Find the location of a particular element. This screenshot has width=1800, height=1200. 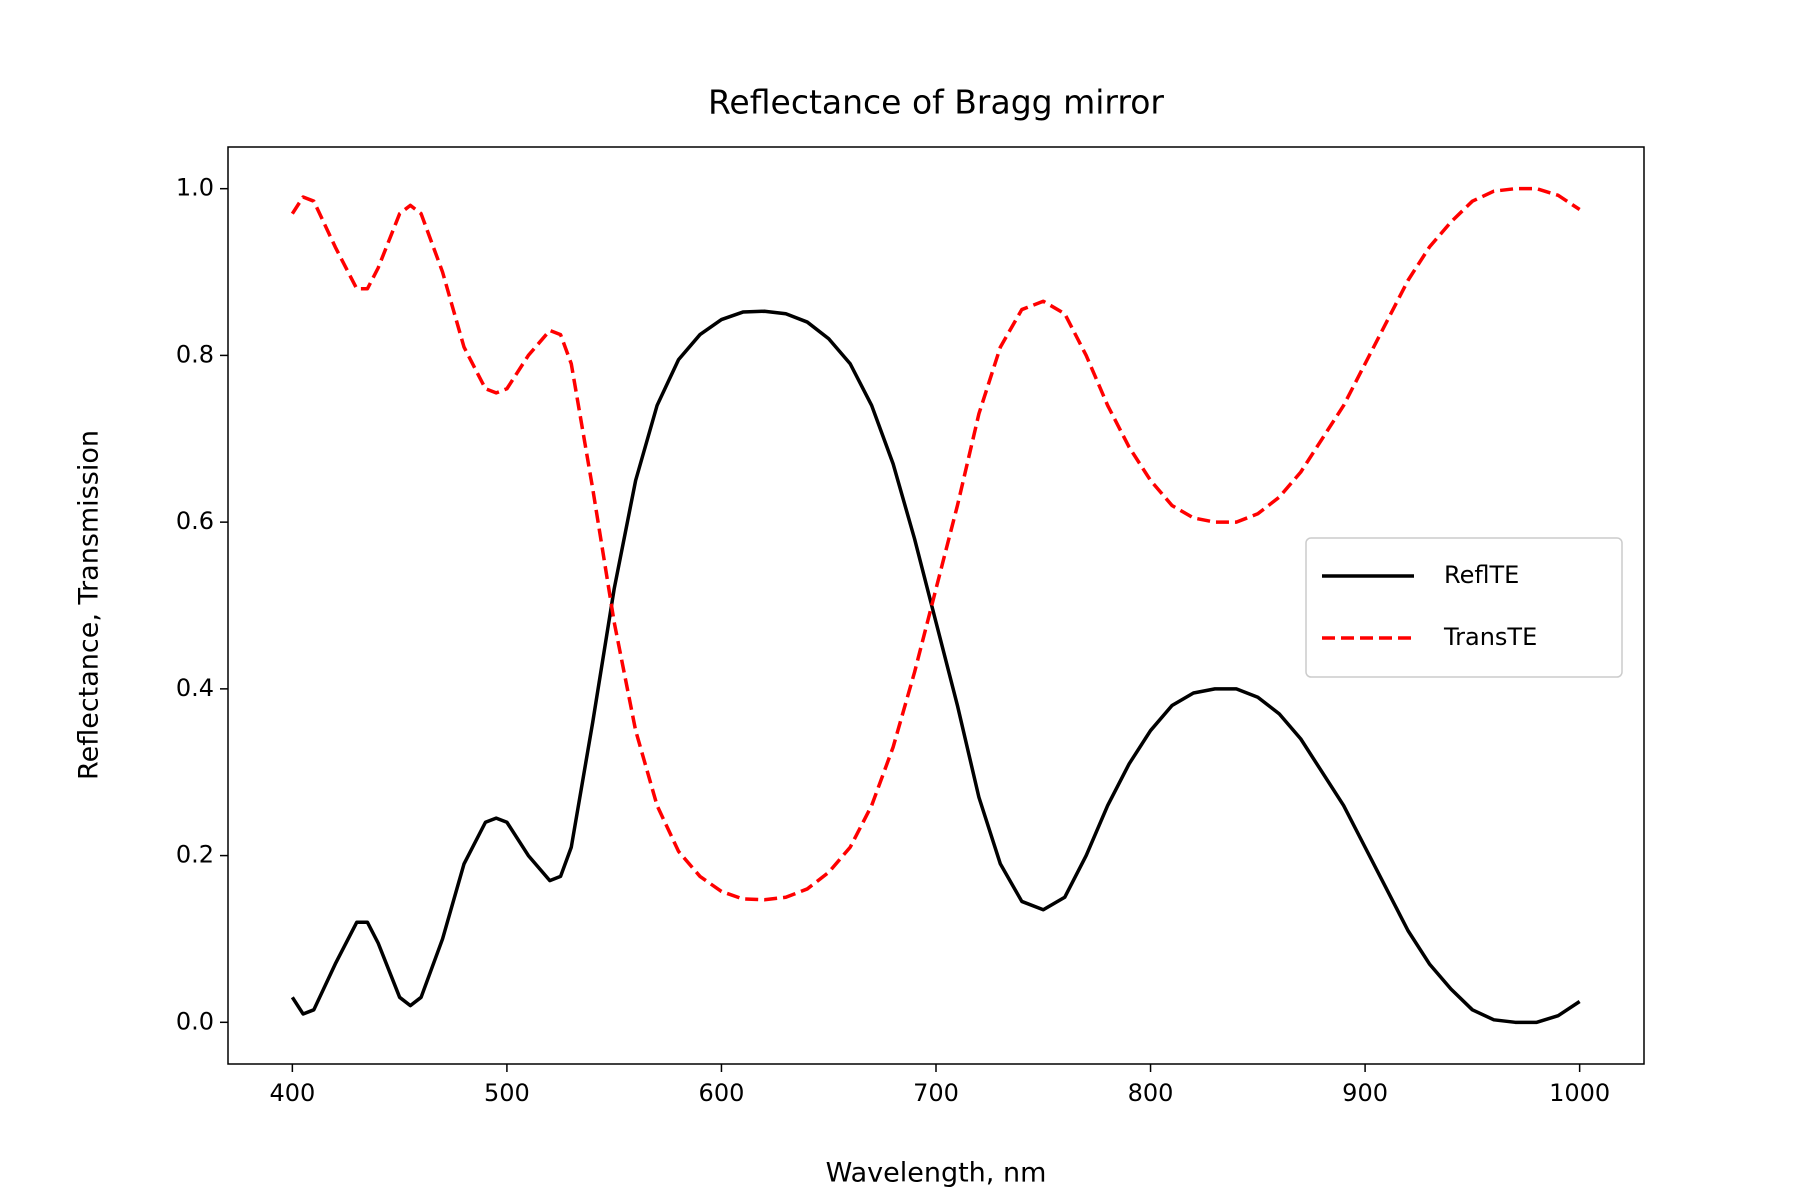

y-tick-label: 0.0 is located at coordinates (195, 1021).